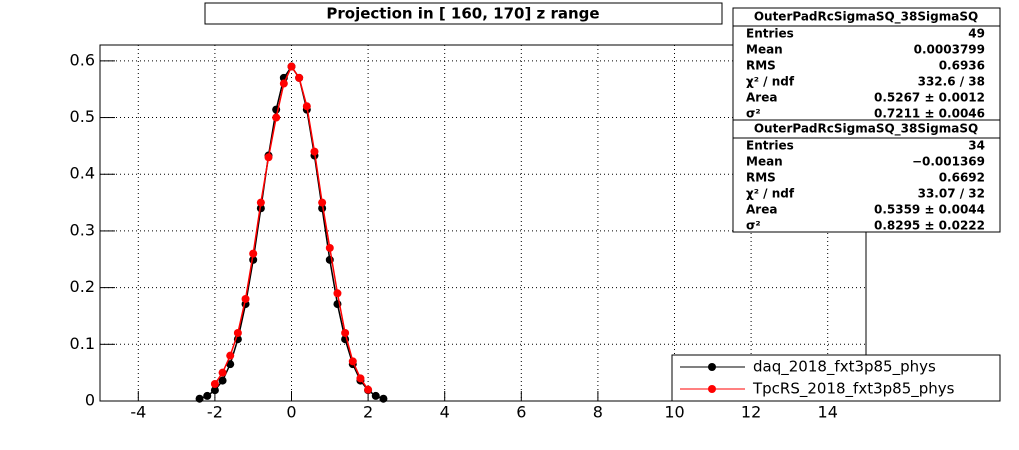 The height and width of the screenshot is (450, 1019). I want to click on y-tick-label: 0, so click(90, 400).